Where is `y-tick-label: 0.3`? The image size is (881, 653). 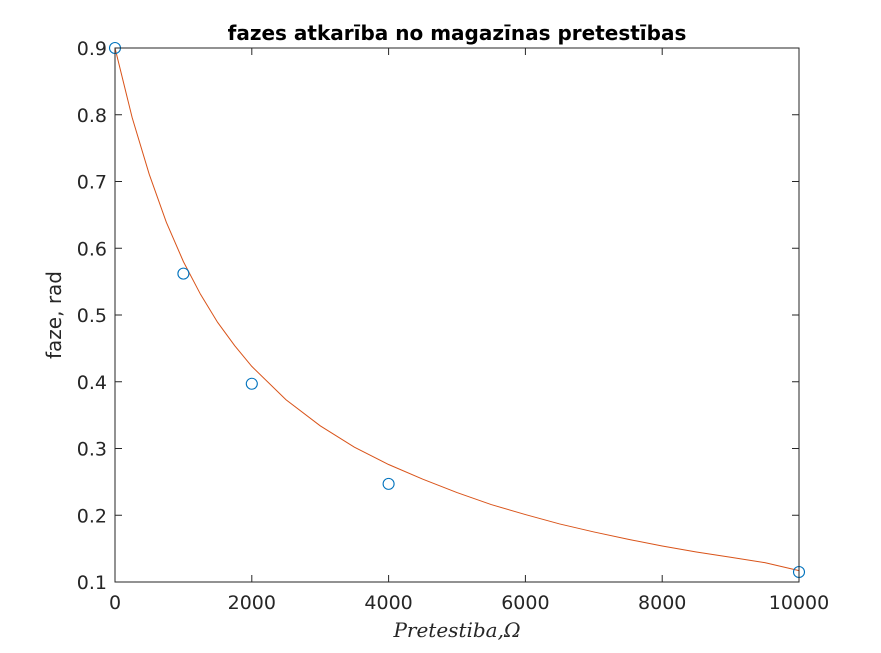 y-tick-label: 0.3 is located at coordinates (92, 450).